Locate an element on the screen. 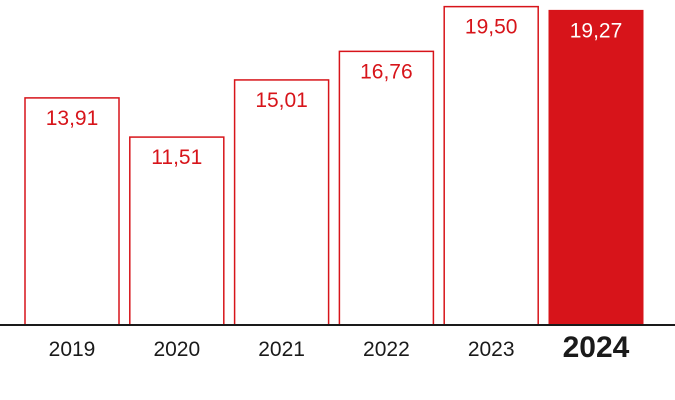  bar-2020 is located at coordinates (177, 231).